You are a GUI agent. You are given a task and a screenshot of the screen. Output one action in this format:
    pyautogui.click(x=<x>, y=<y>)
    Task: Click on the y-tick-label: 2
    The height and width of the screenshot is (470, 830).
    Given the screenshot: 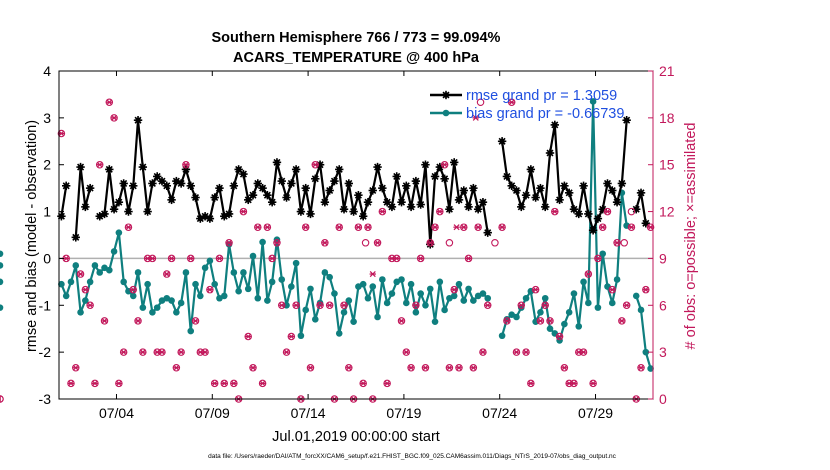 What is the action you would take?
    pyautogui.click(x=47, y=165)
    